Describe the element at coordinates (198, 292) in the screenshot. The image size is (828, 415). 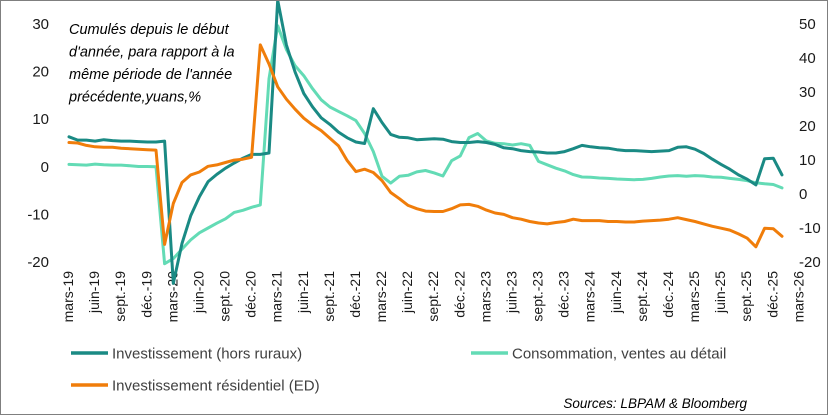
I see `x-tick-label: juin-20` at that location.